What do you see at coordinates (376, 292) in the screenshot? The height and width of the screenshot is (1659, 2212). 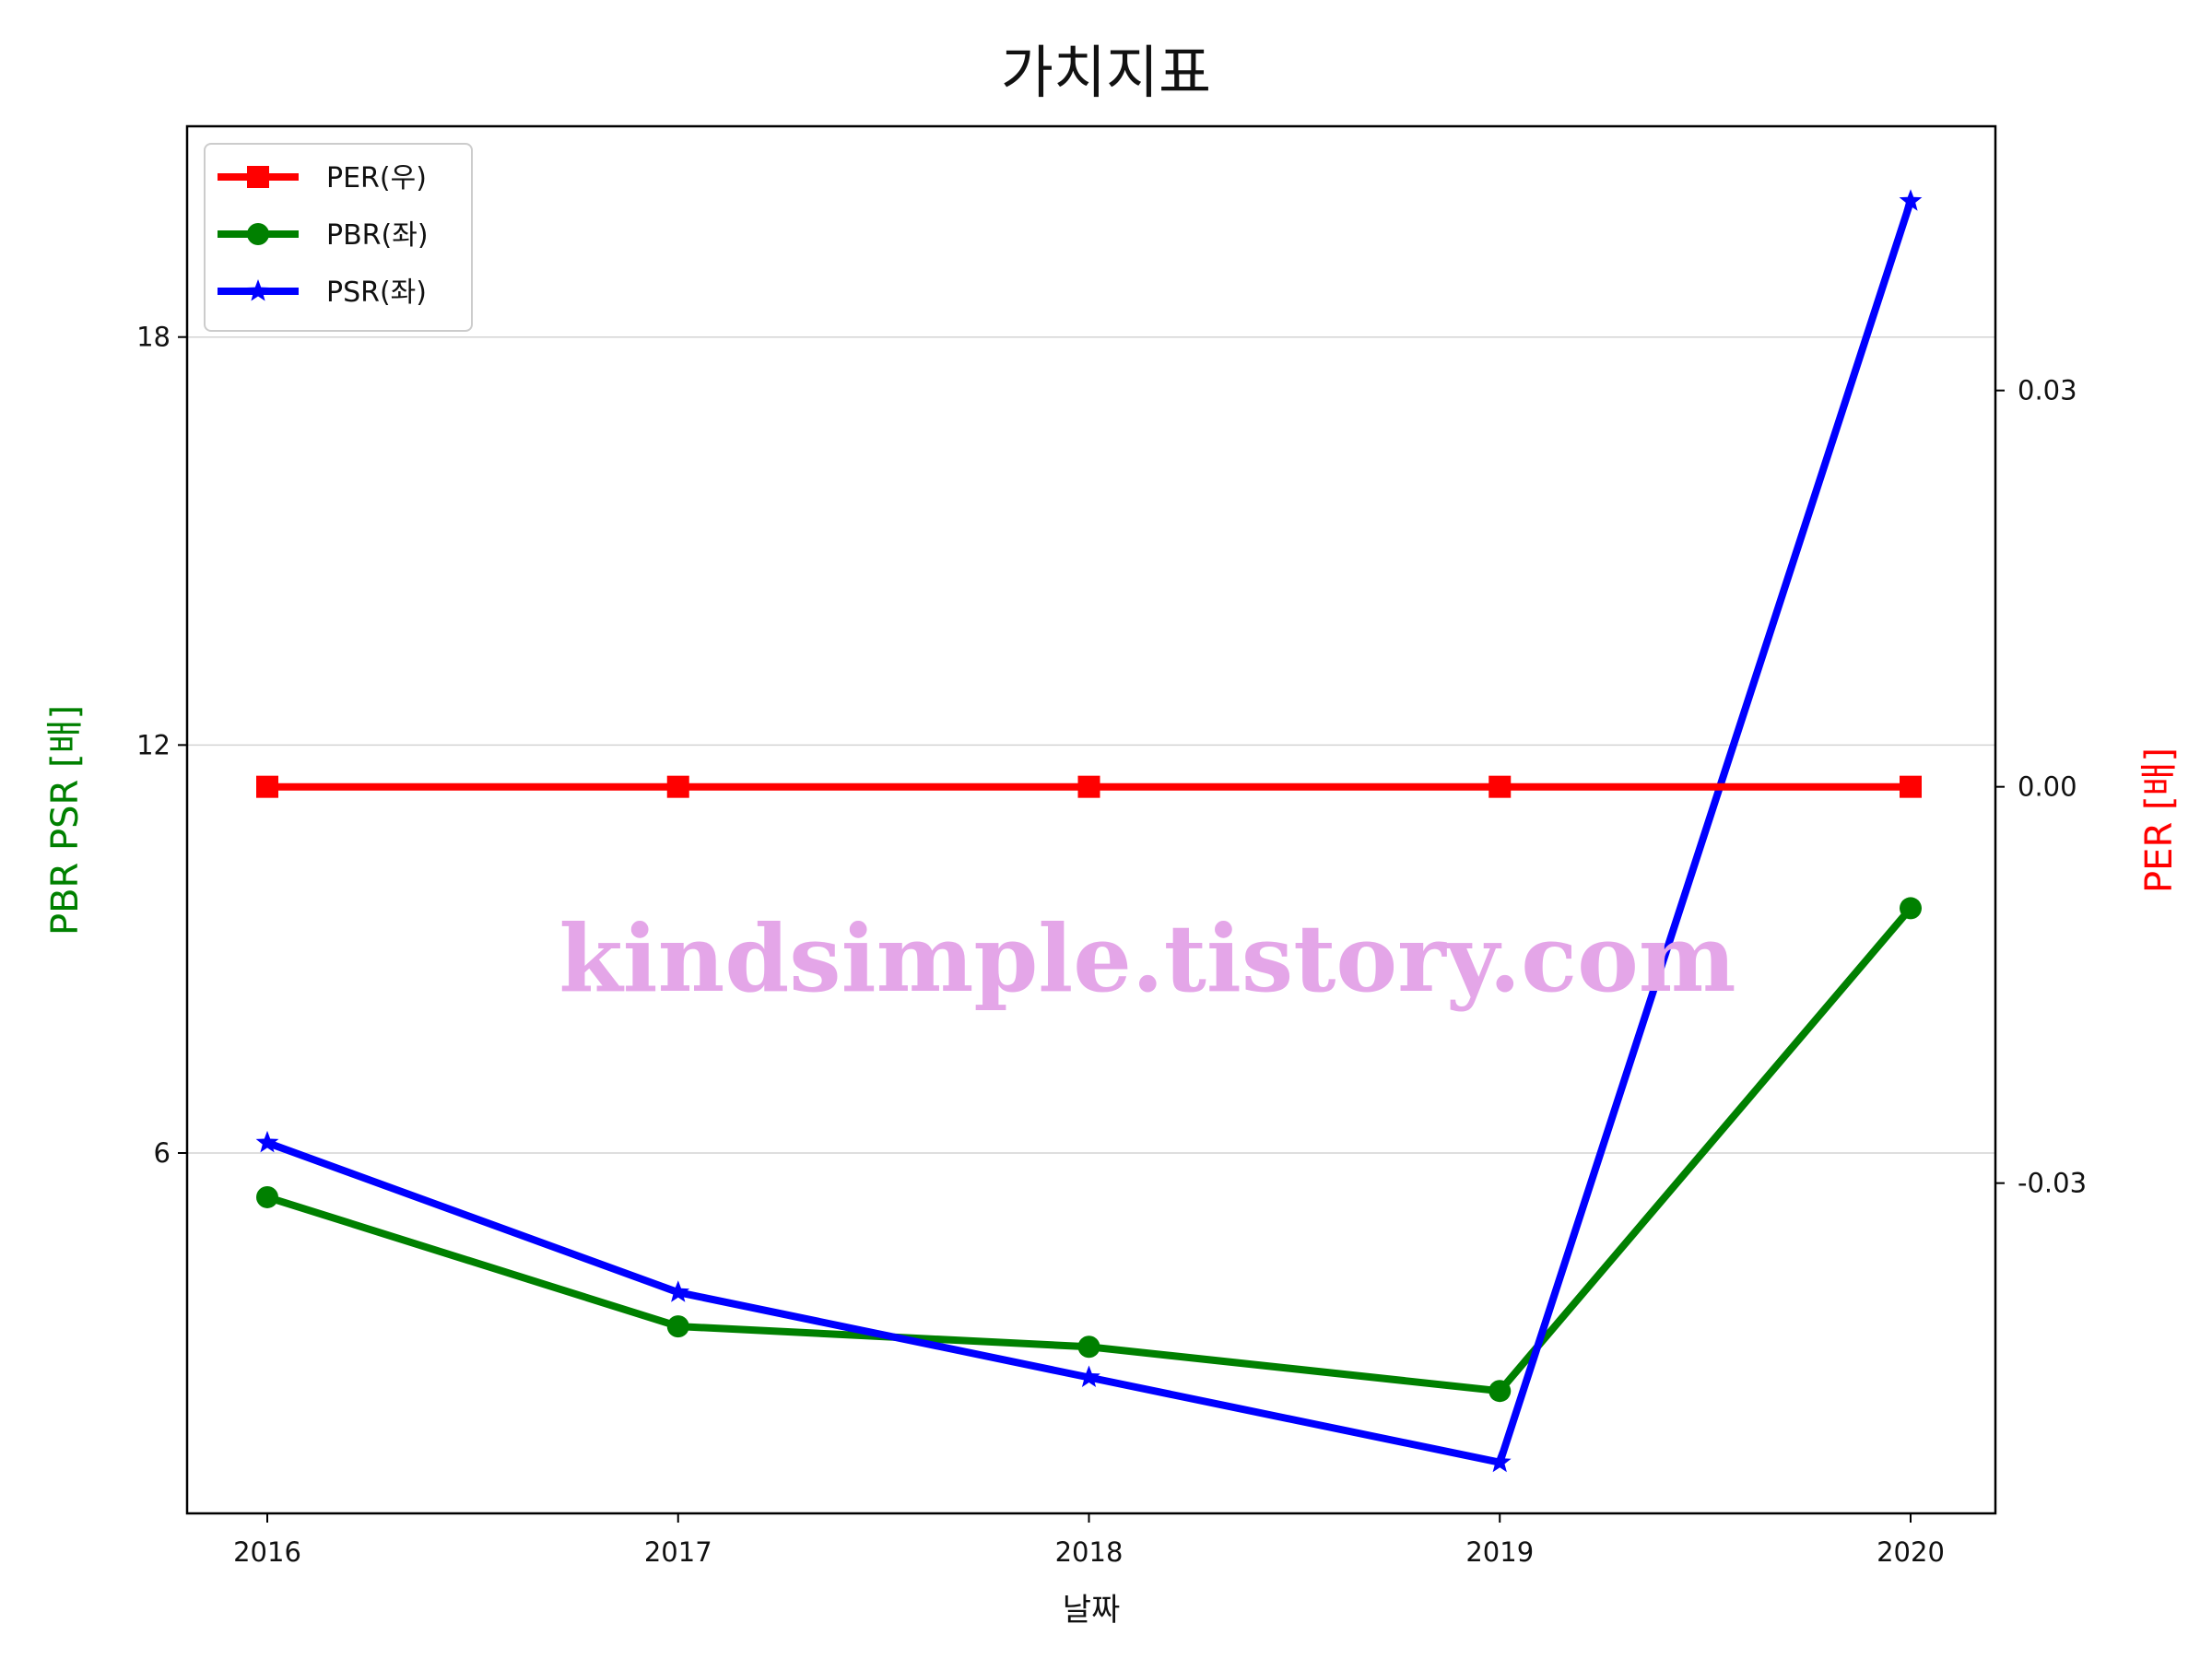 I see `legend-label-psr: PSR(좌)` at bounding box center [376, 292].